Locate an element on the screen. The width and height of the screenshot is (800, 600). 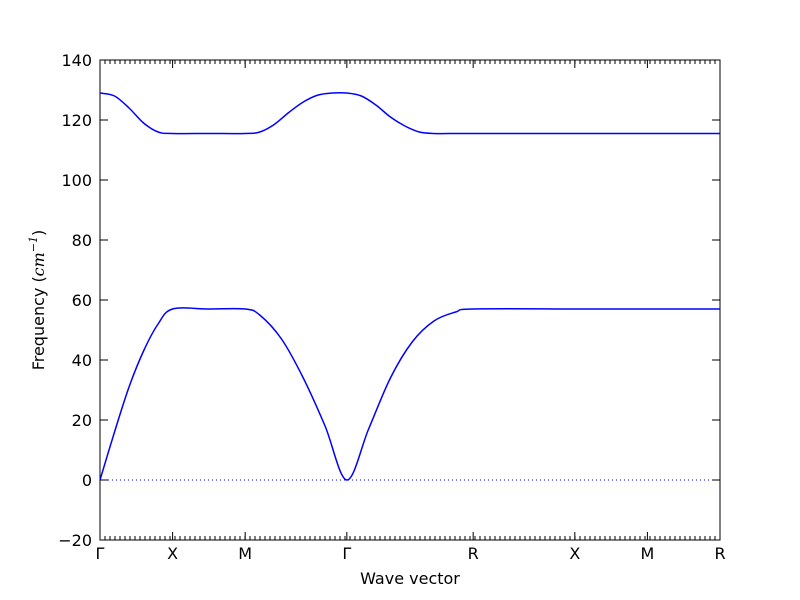
y-tick-label: 20 is located at coordinates (82, 420).